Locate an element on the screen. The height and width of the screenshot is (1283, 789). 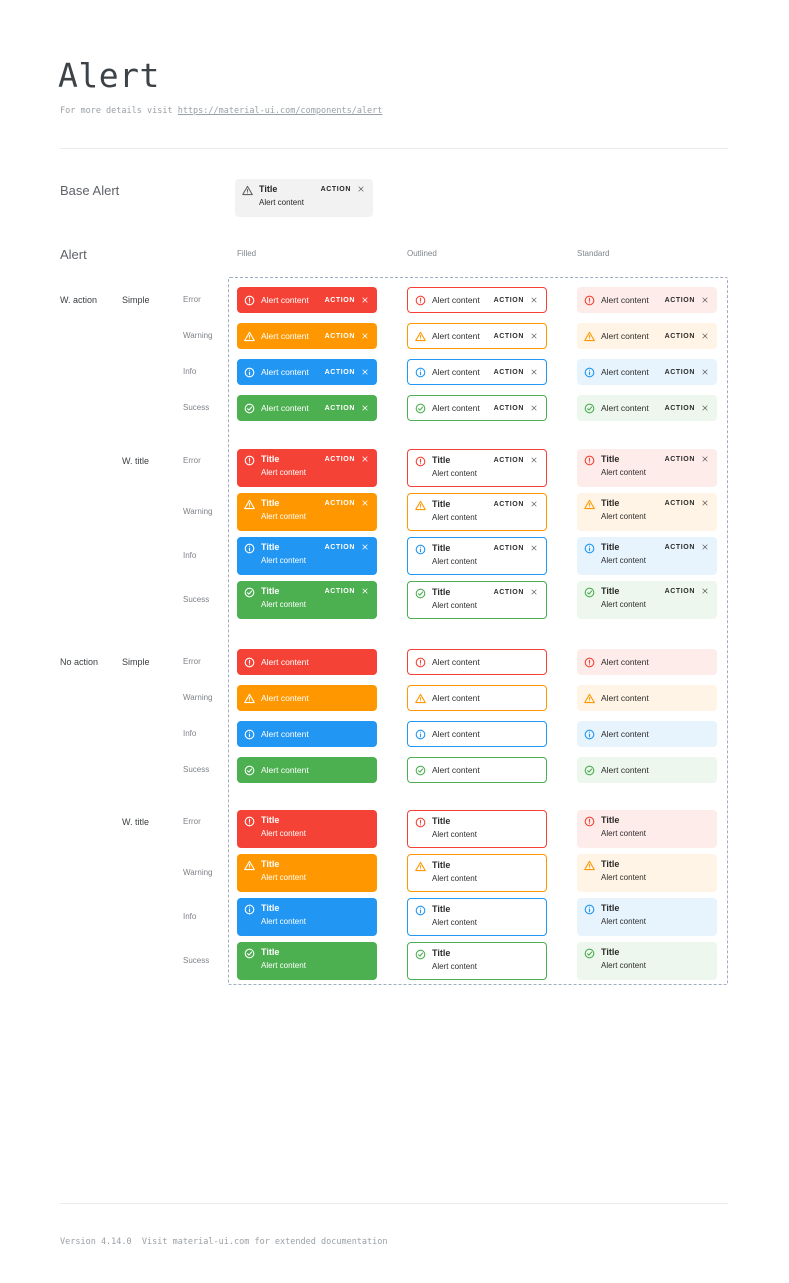
base-alert-section-label: Base Alert is located at coordinates (90, 190).